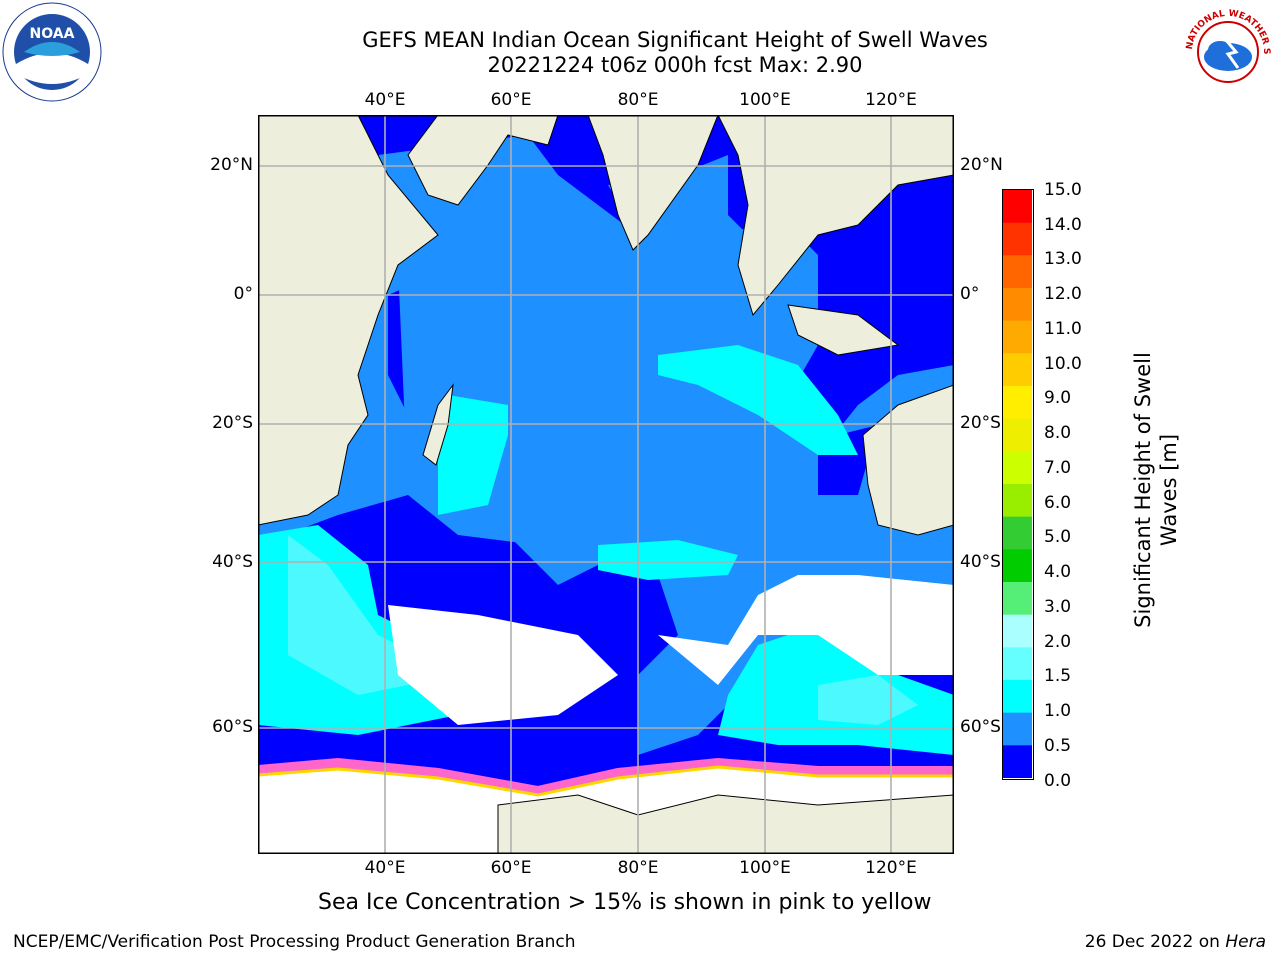 This screenshot has height=960, width=1280. Describe the element at coordinates (1058, 572) in the screenshot. I see `colorbar-label: 4.0` at that location.